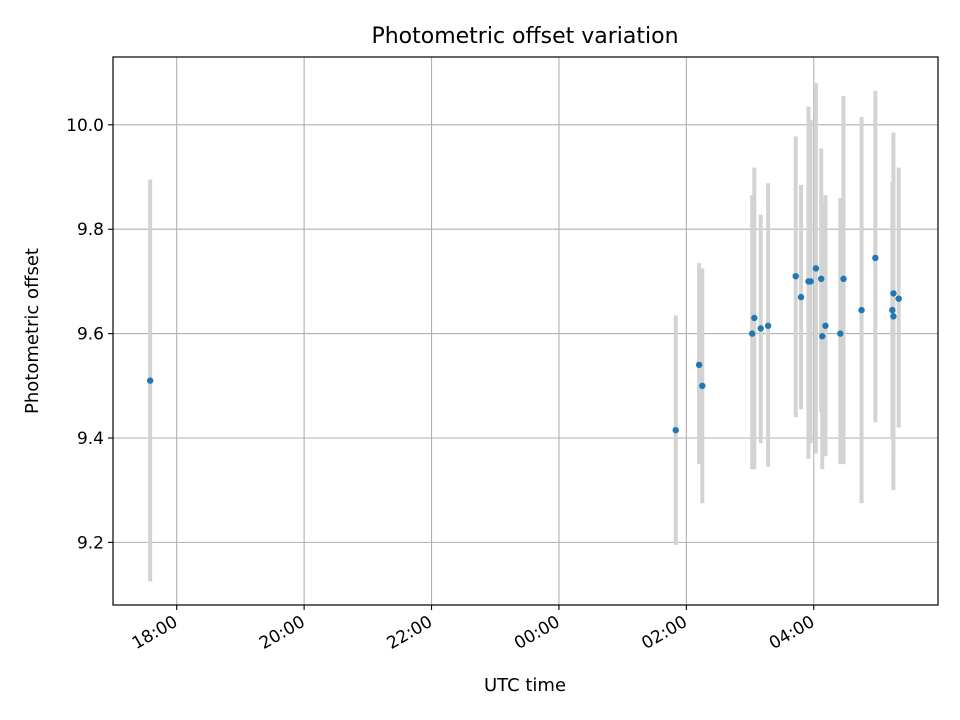 The image size is (960, 720). I want to click on y-axis-ticks: 9.2 9.4 9.6 9.8 10.0, so click(89, 334).